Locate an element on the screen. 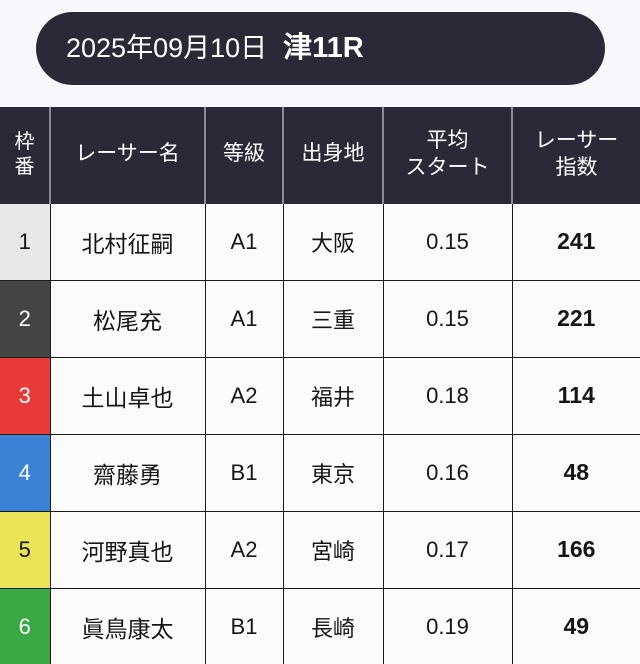  column-header-racer-index: レーサー 指数 is located at coordinates (576, 155).